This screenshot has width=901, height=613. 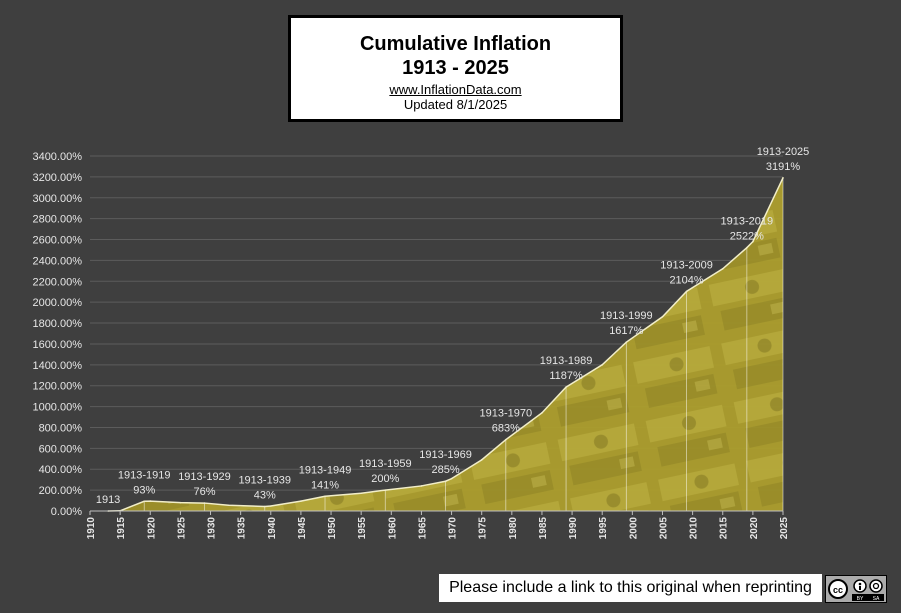 I want to click on data-label: 1617%, so click(x=626, y=331).